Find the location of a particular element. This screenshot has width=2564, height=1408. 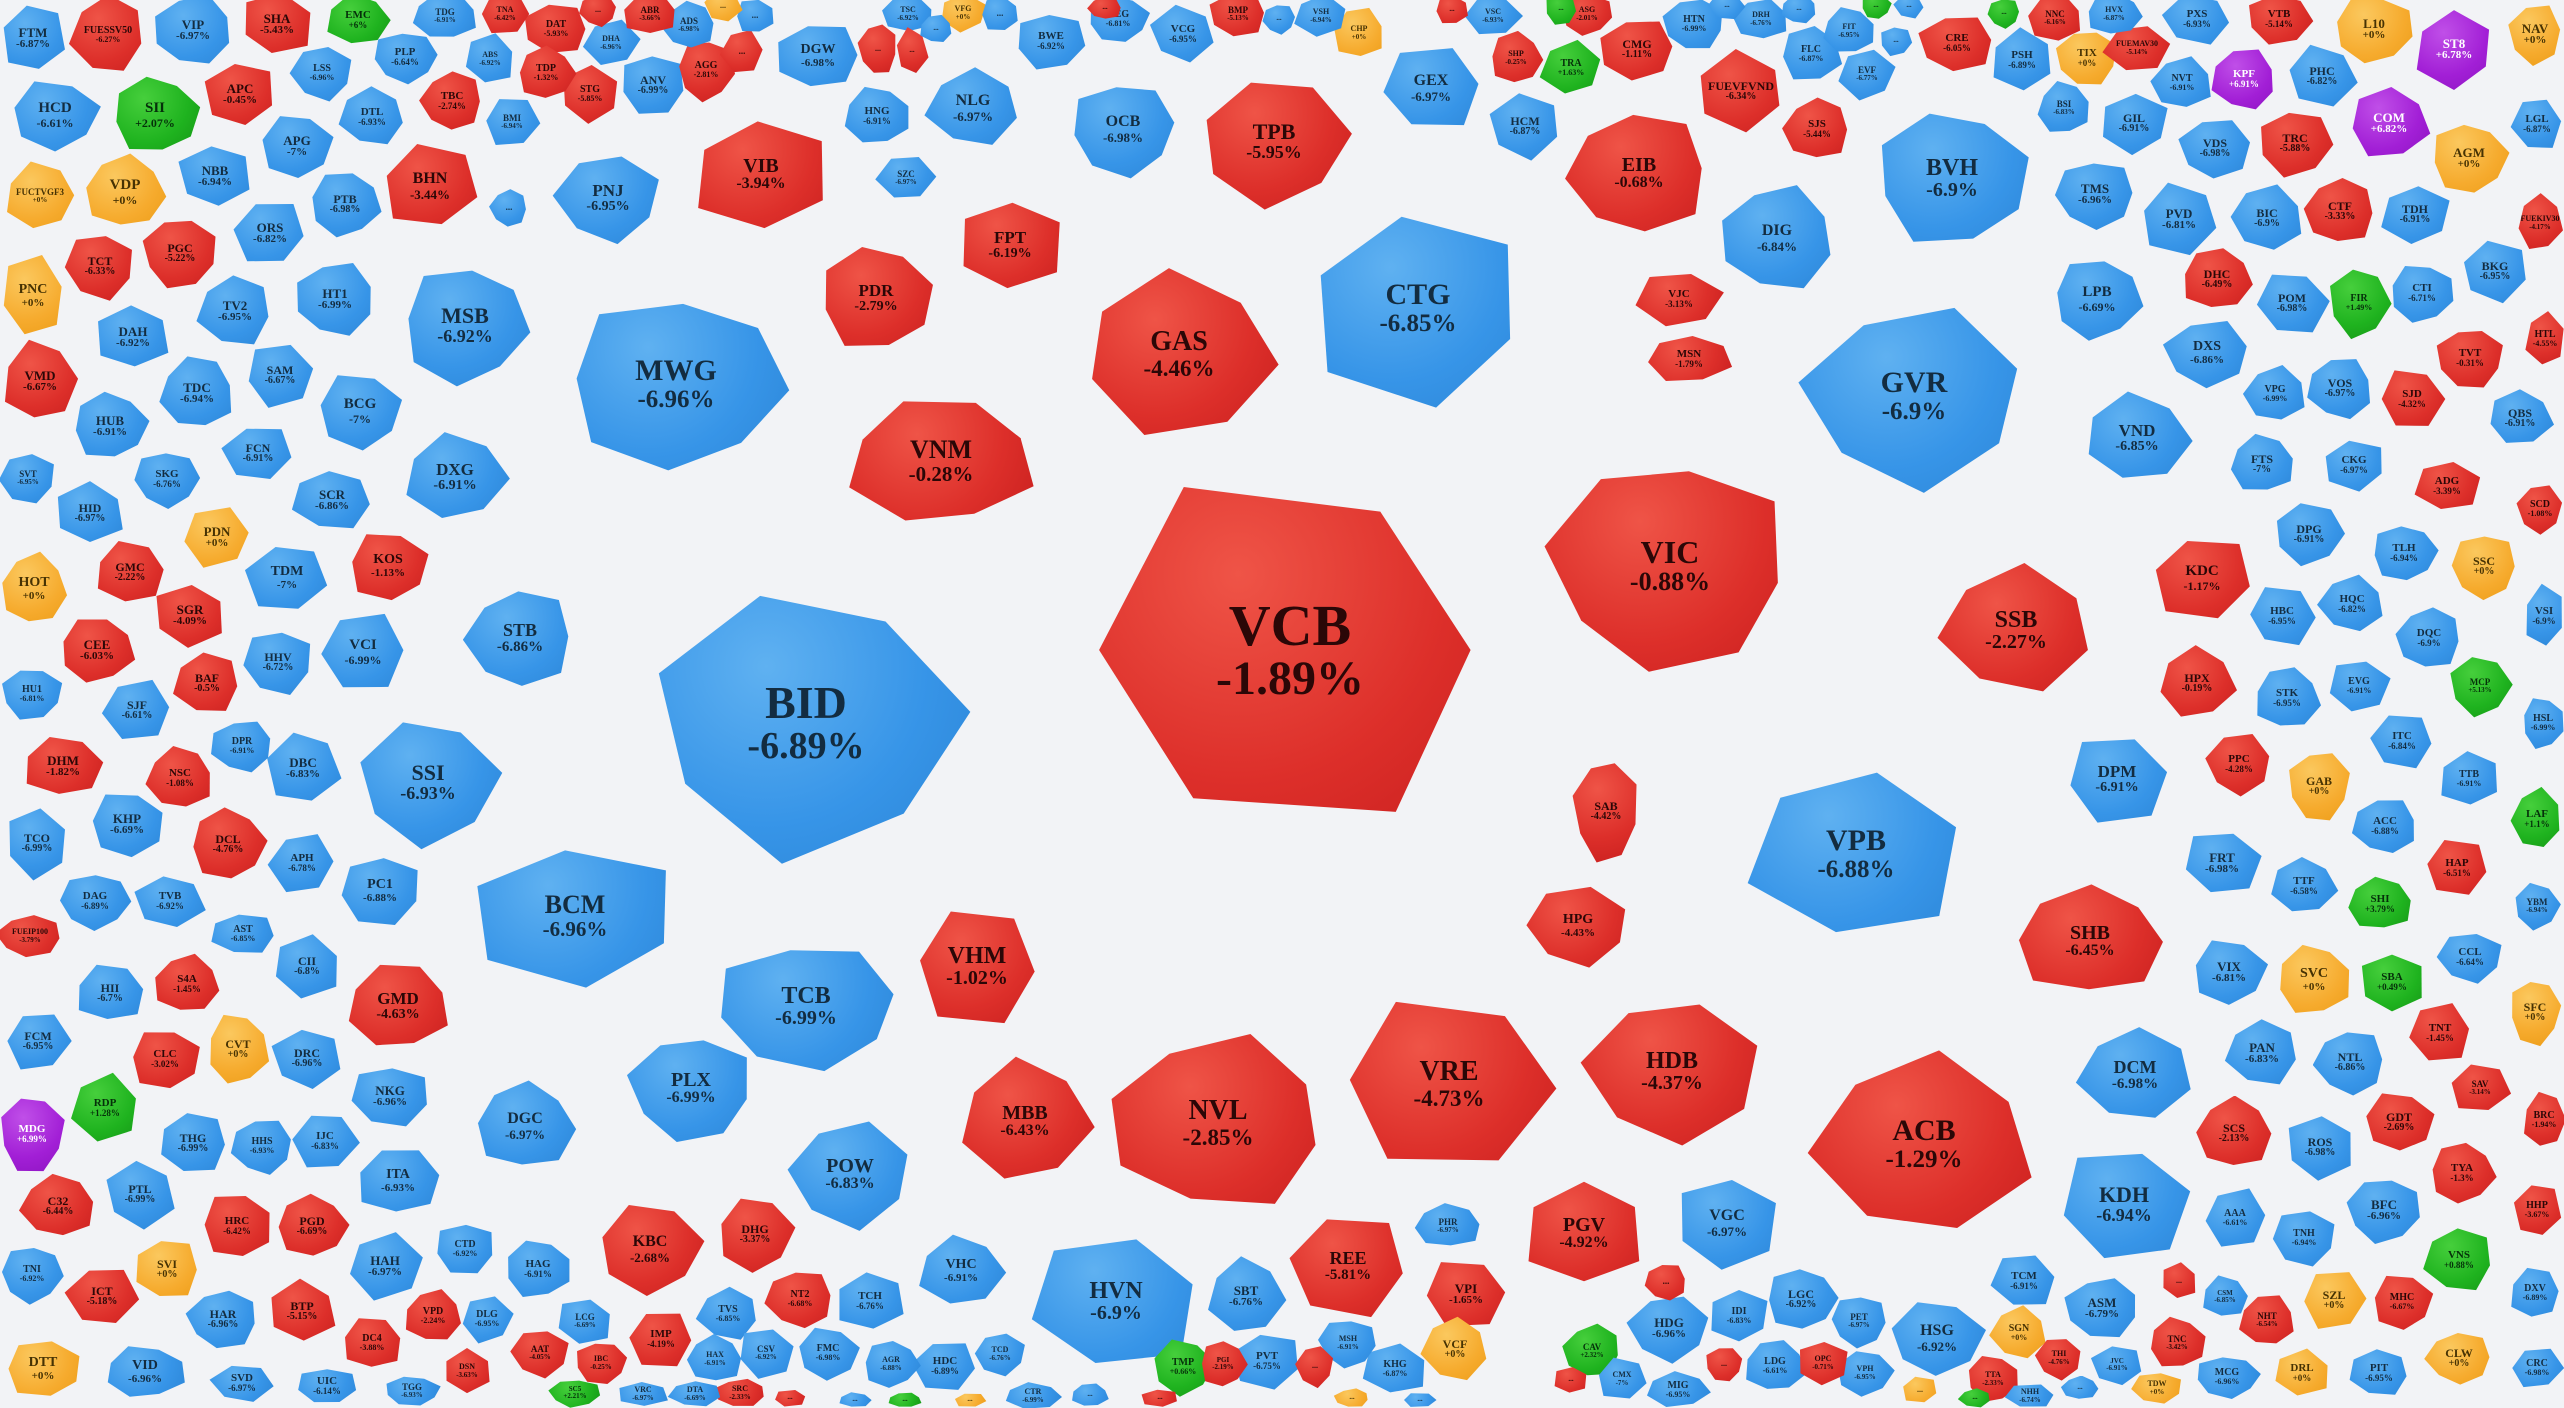

stock-cell-TDM: TDM -7% is located at coordinates (286, 577).